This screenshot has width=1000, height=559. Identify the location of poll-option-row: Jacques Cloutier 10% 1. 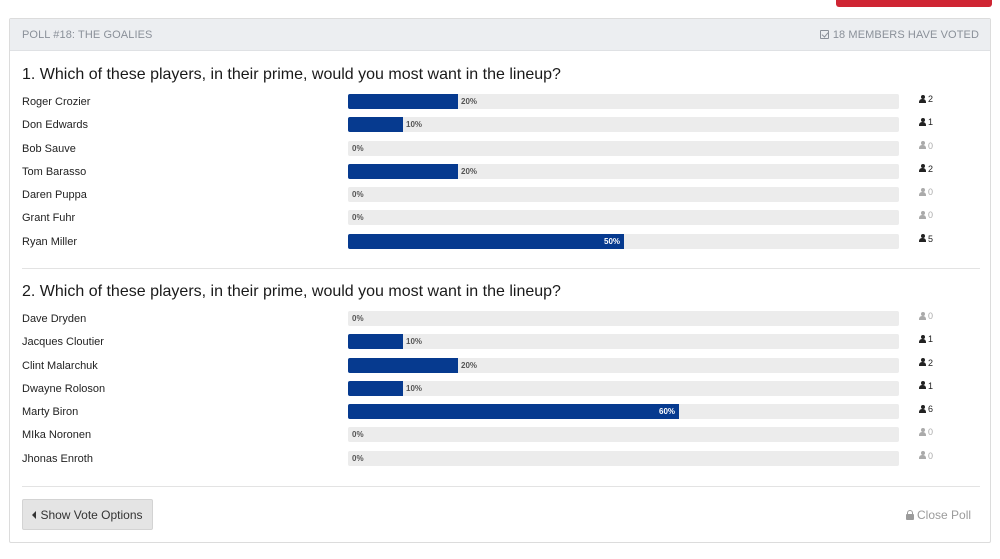
(501, 343).